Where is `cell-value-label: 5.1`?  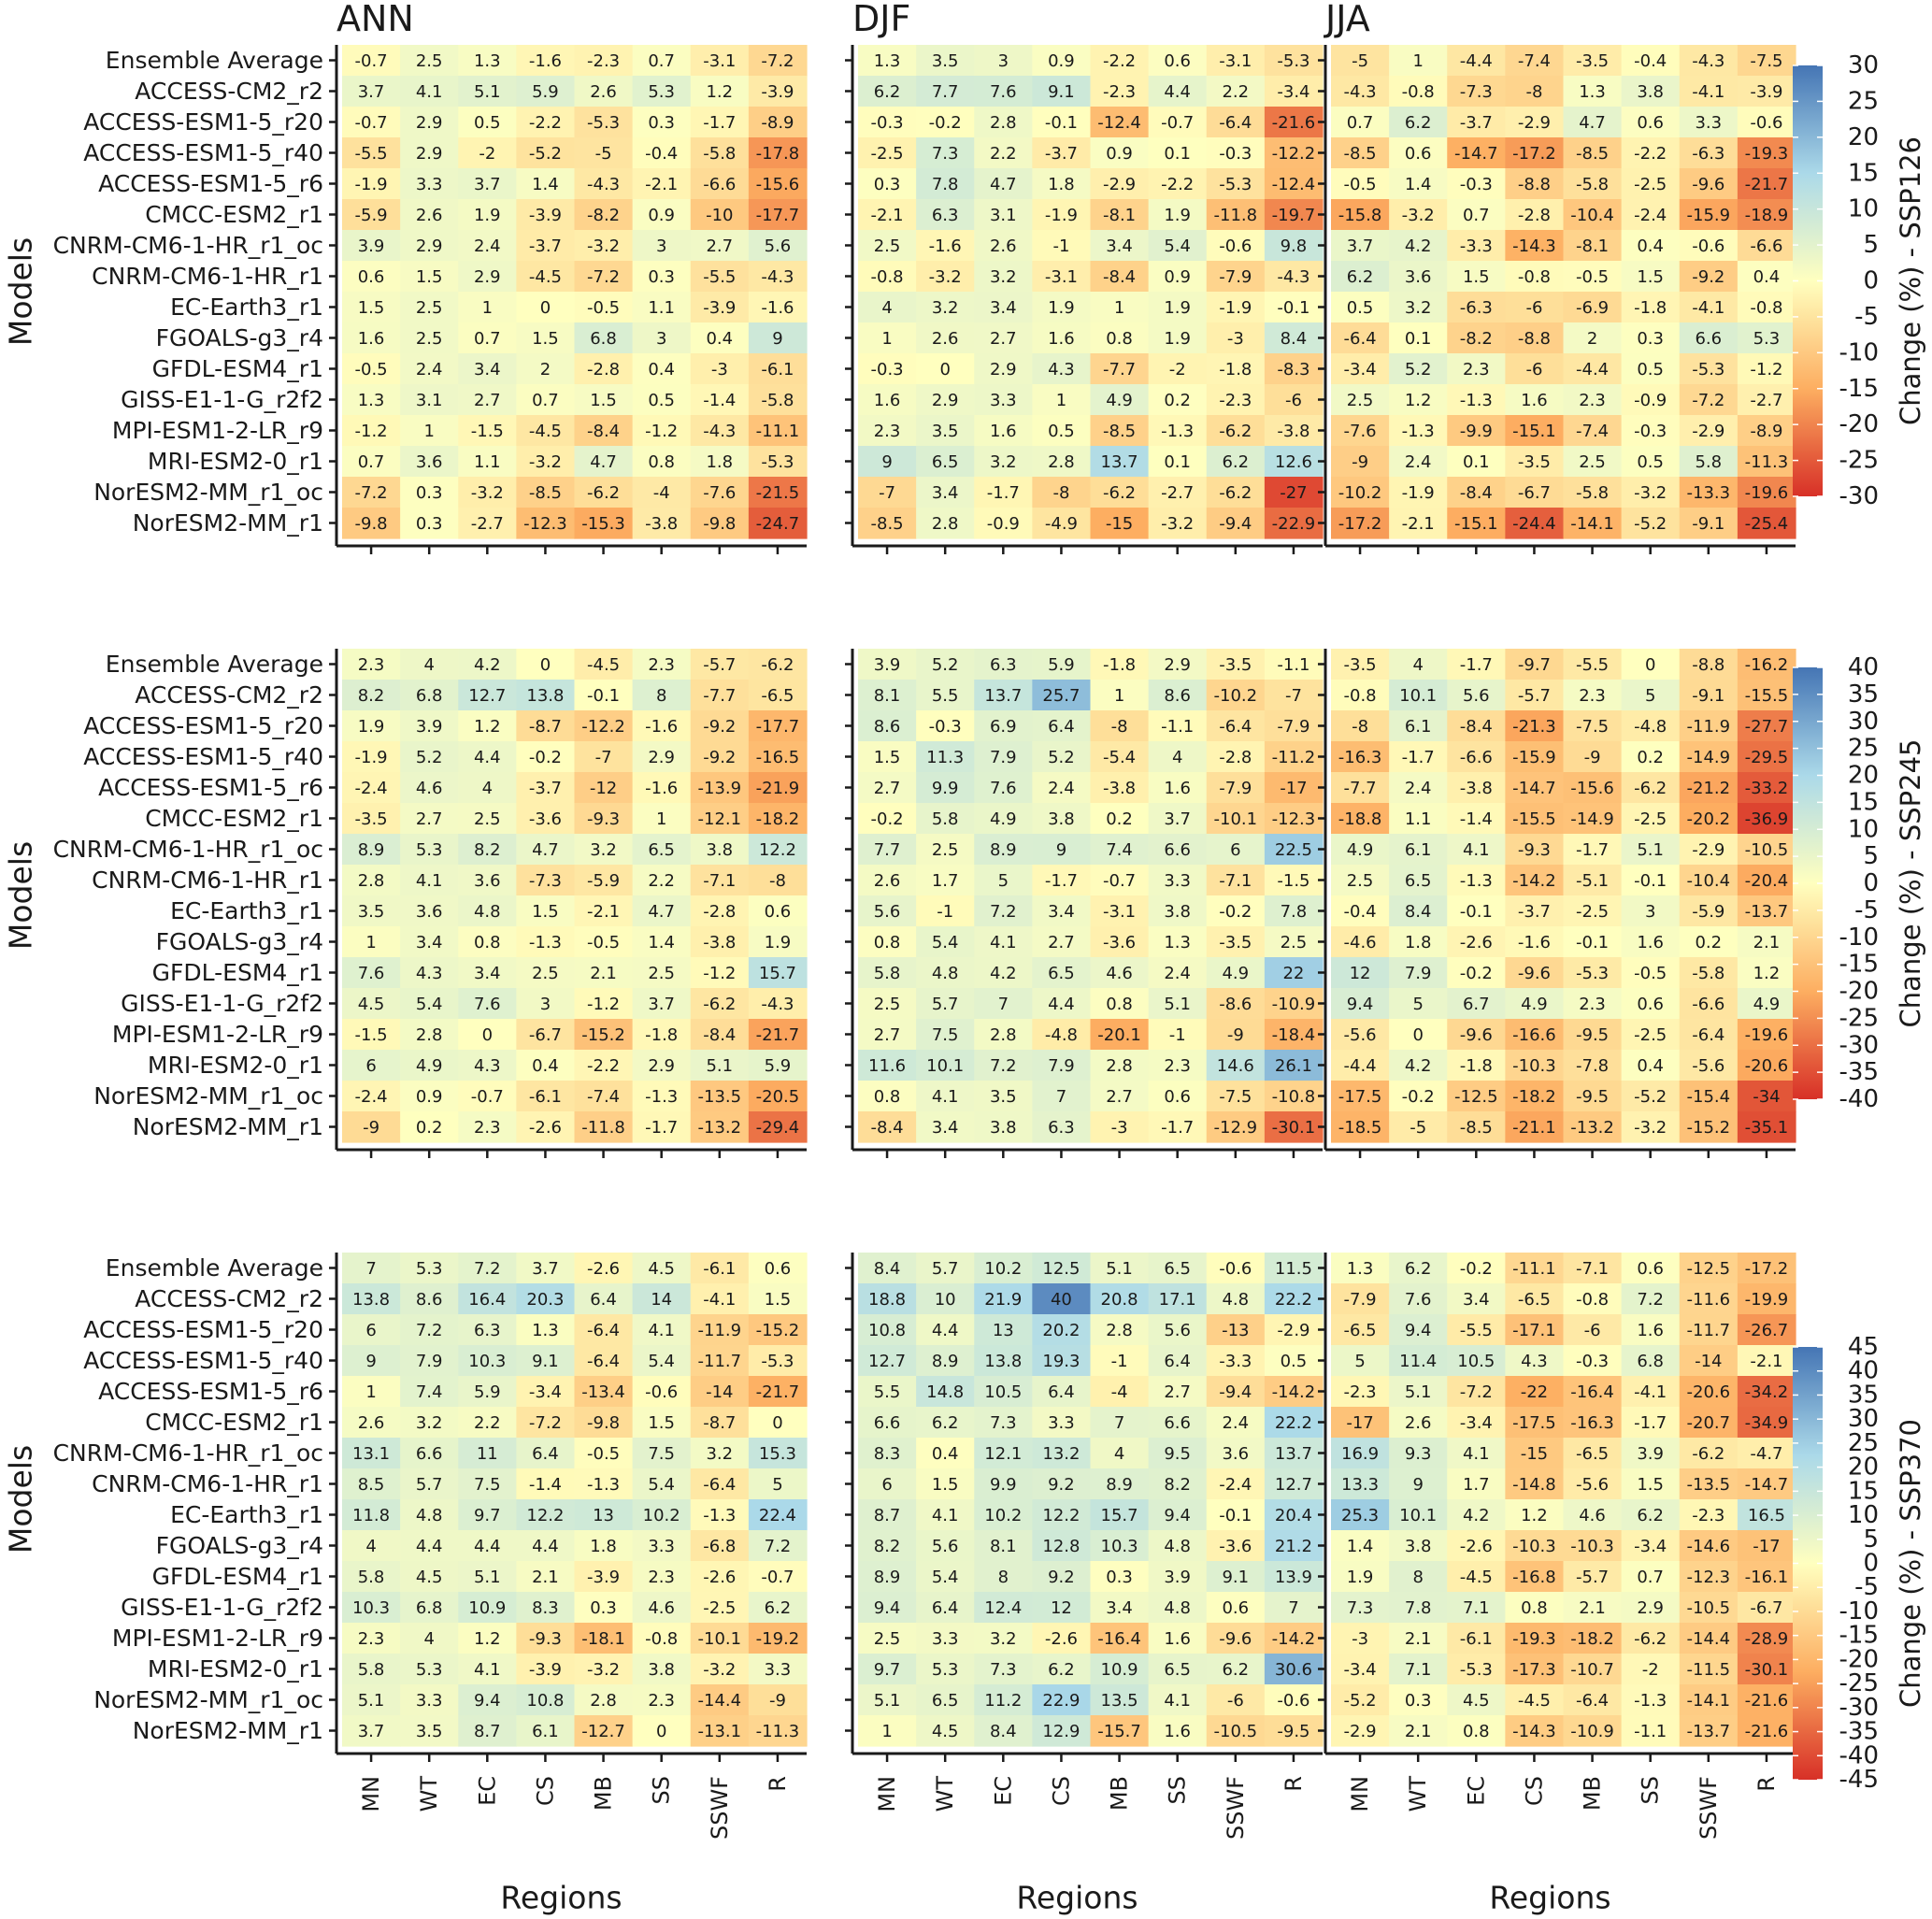 cell-value-label: 5.1 is located at coordinates (487, 1577).